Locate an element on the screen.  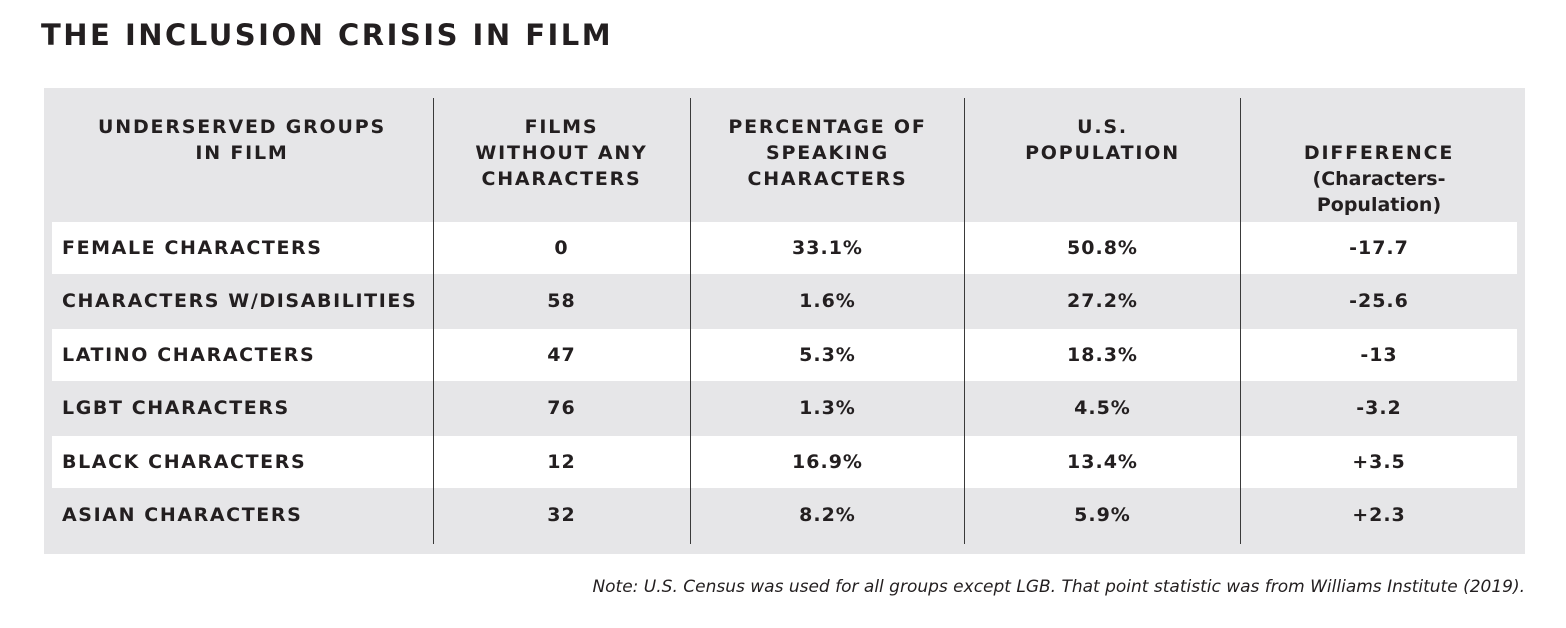
table-row: LGBT CHARACTERS 76 1.3% 4.5% -3.2 is located at coordinates (784, 408).